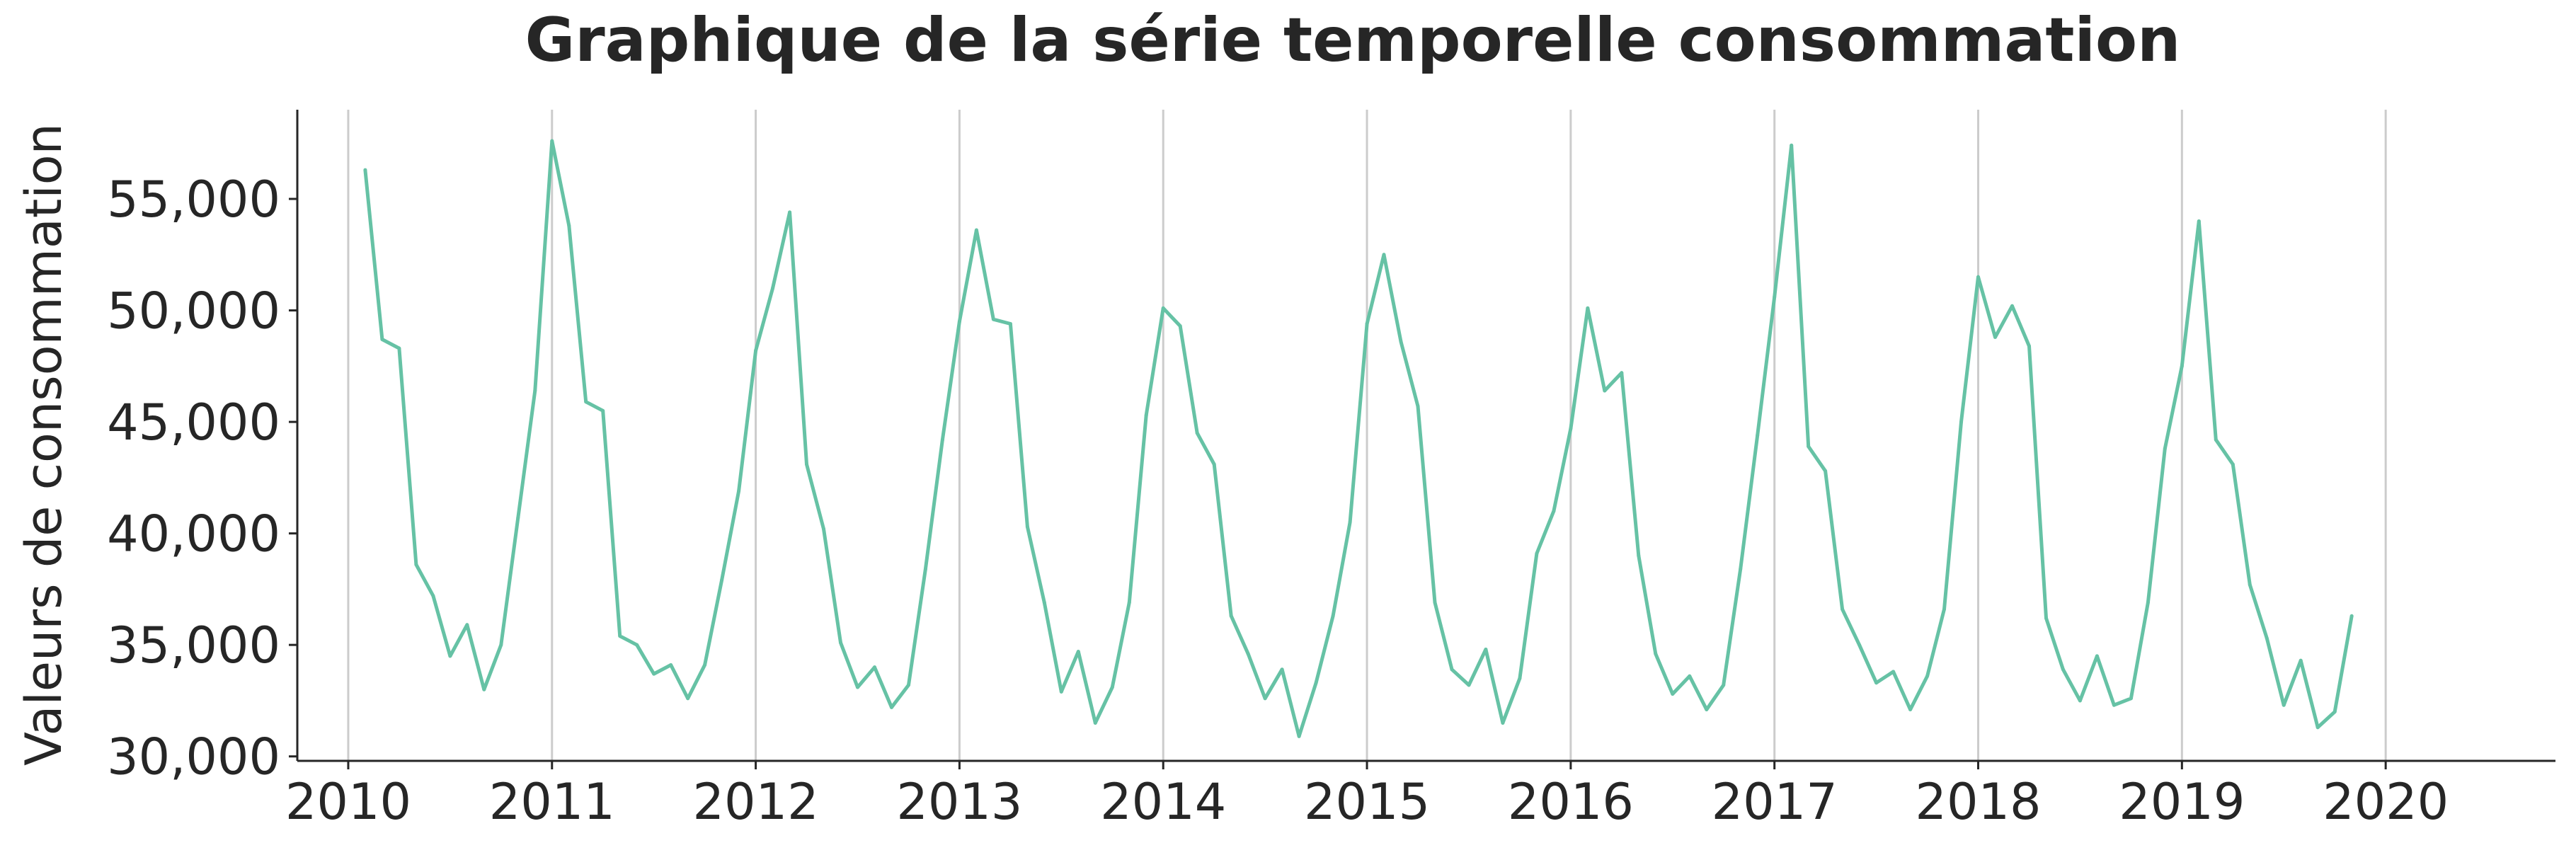 Image resolution: width=2576 pixels, height=855 pixels. Describe the element at coordinates (1163, 802) in the screenshot. I see `x-tick-label: 2014` at that location.